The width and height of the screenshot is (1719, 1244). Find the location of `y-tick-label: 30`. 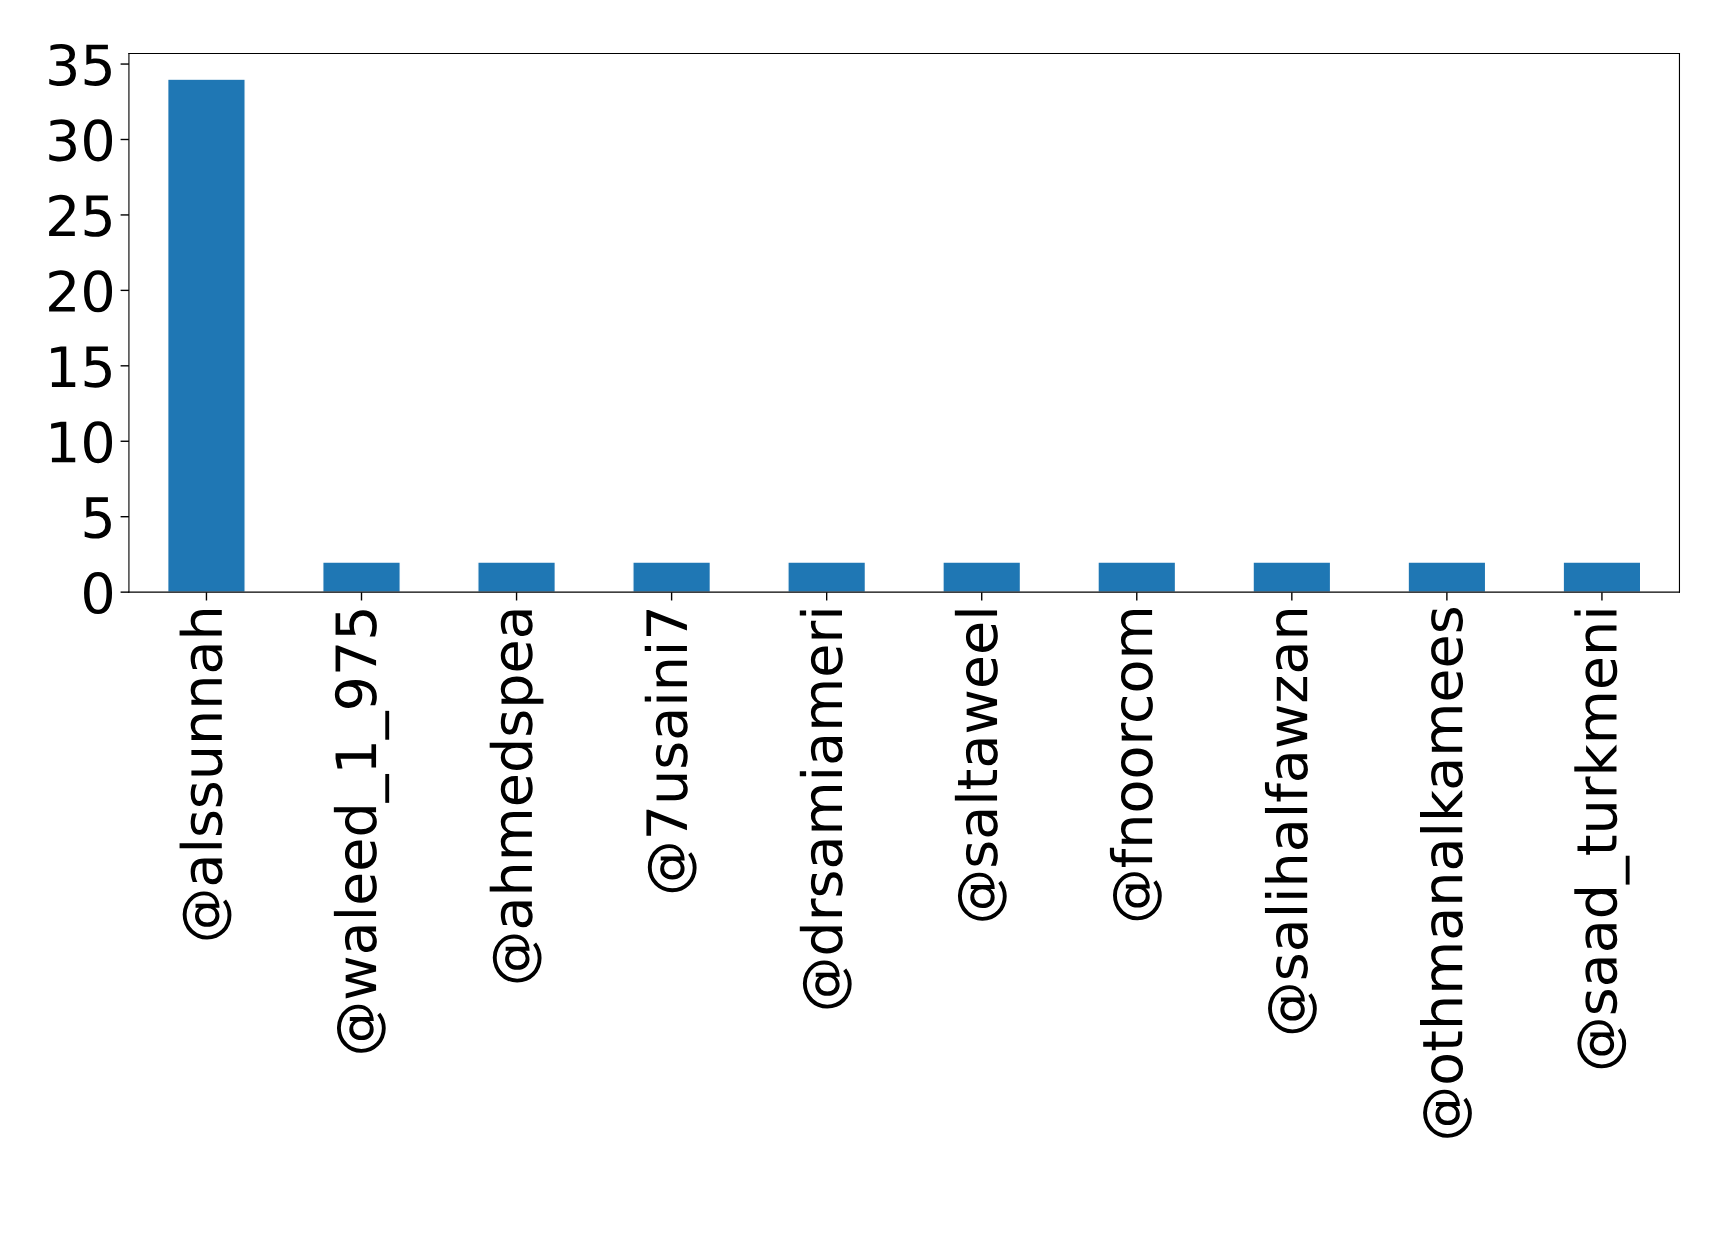

y-tick-label: 30 is located at coordinates (81, 140).